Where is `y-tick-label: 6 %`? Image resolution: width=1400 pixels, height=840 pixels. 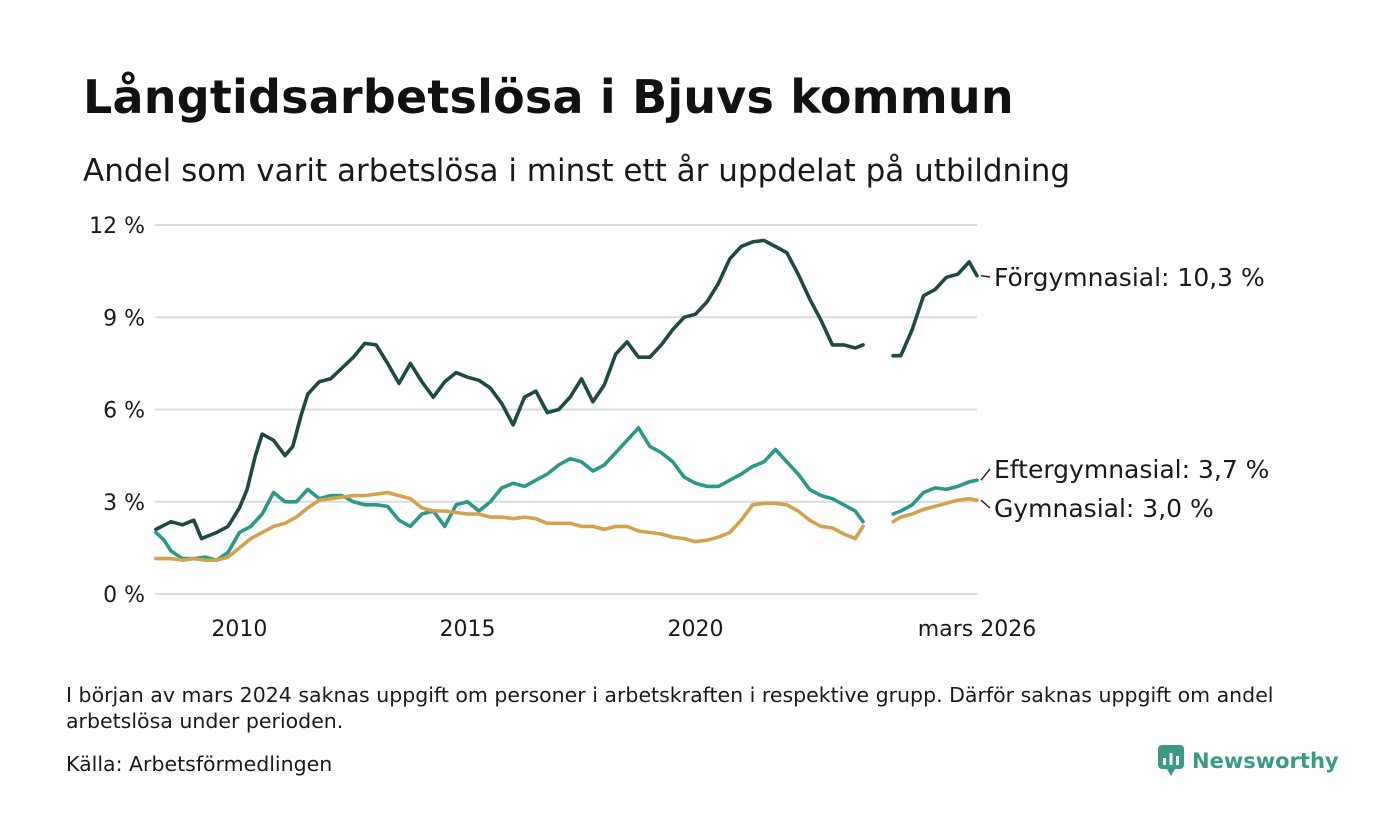 y-tick-label: 6 % is located at coordinates (124, 411).